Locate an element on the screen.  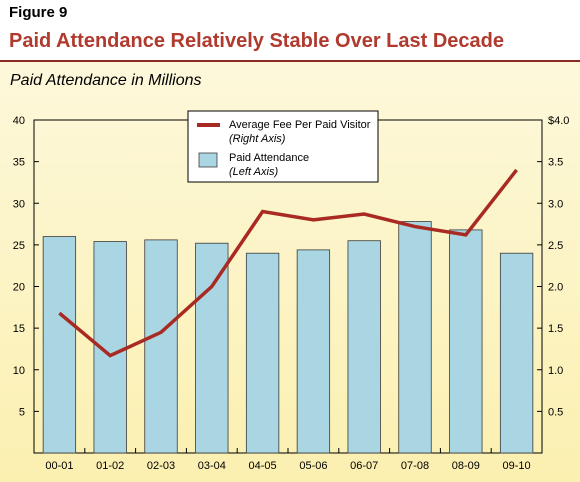
left-axis-tick-label: 35 is located at coordinates (19, 163).